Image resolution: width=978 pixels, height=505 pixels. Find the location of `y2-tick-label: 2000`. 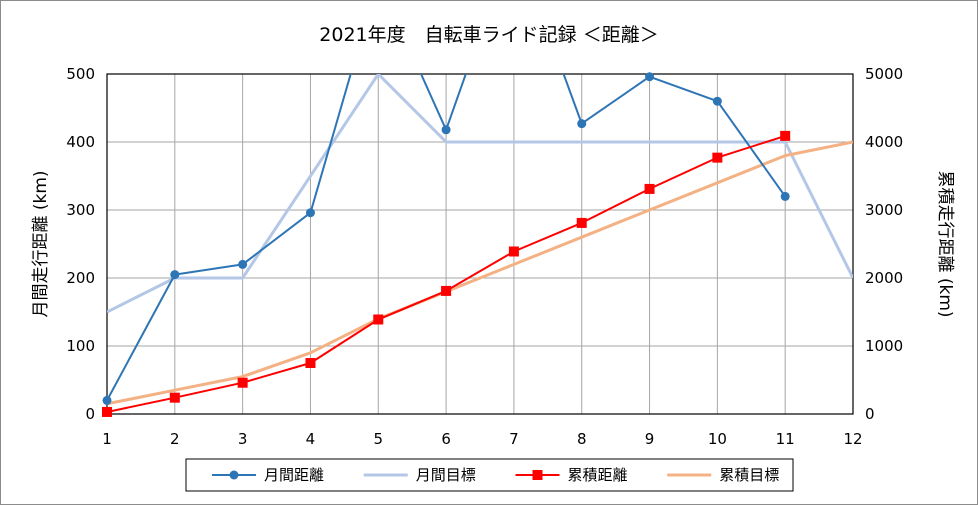

y2-tick-label: 2000 is located at coordinates (884, 278).